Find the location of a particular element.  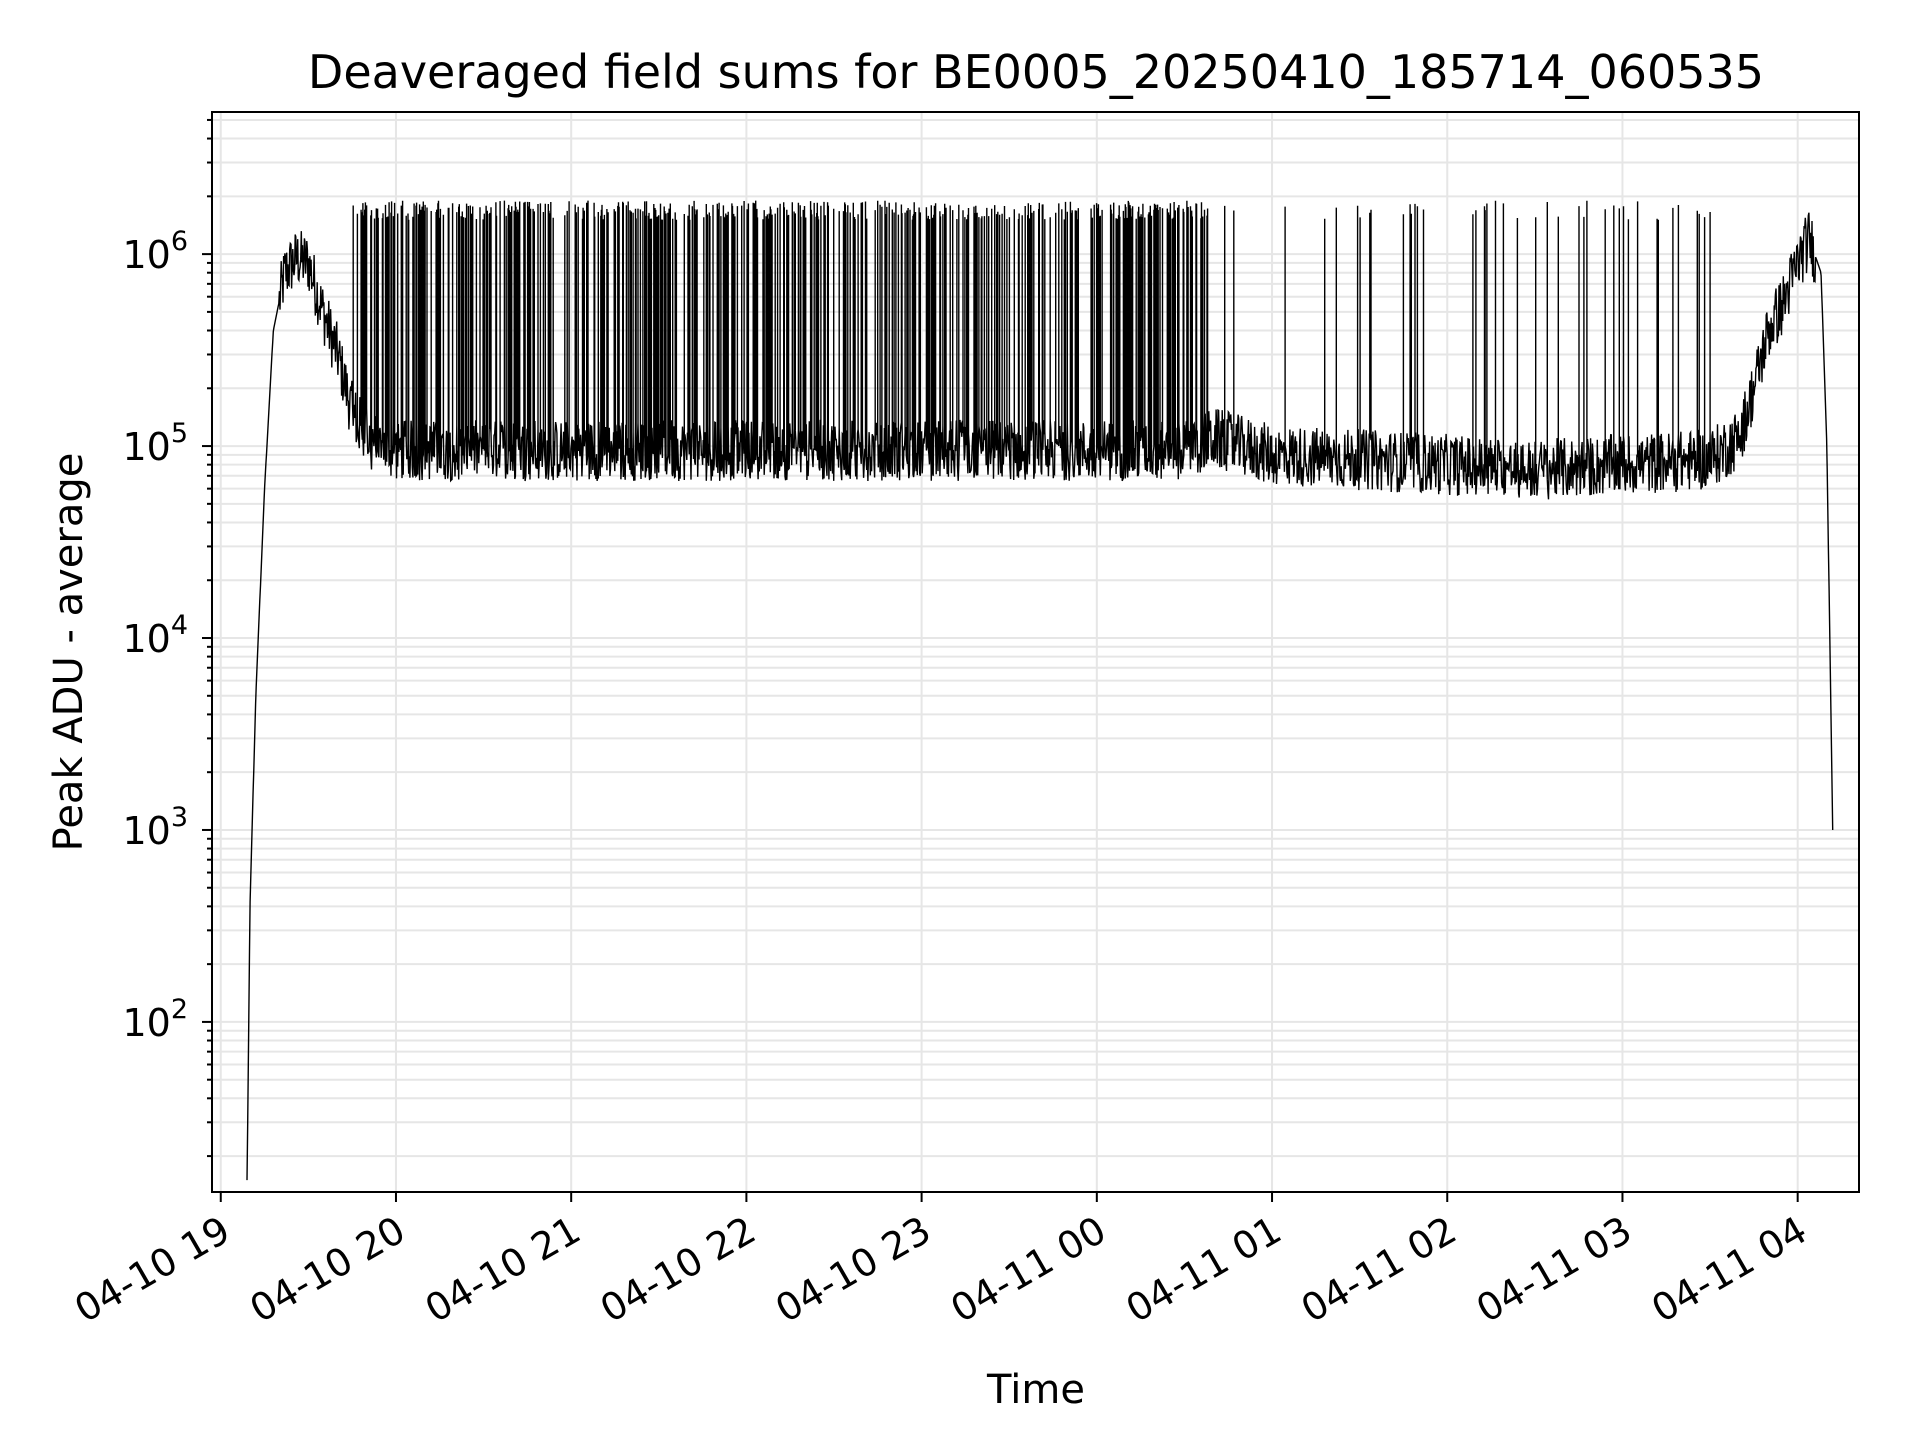

y-tick-label: 10² is located at coordinates (155, 1019).